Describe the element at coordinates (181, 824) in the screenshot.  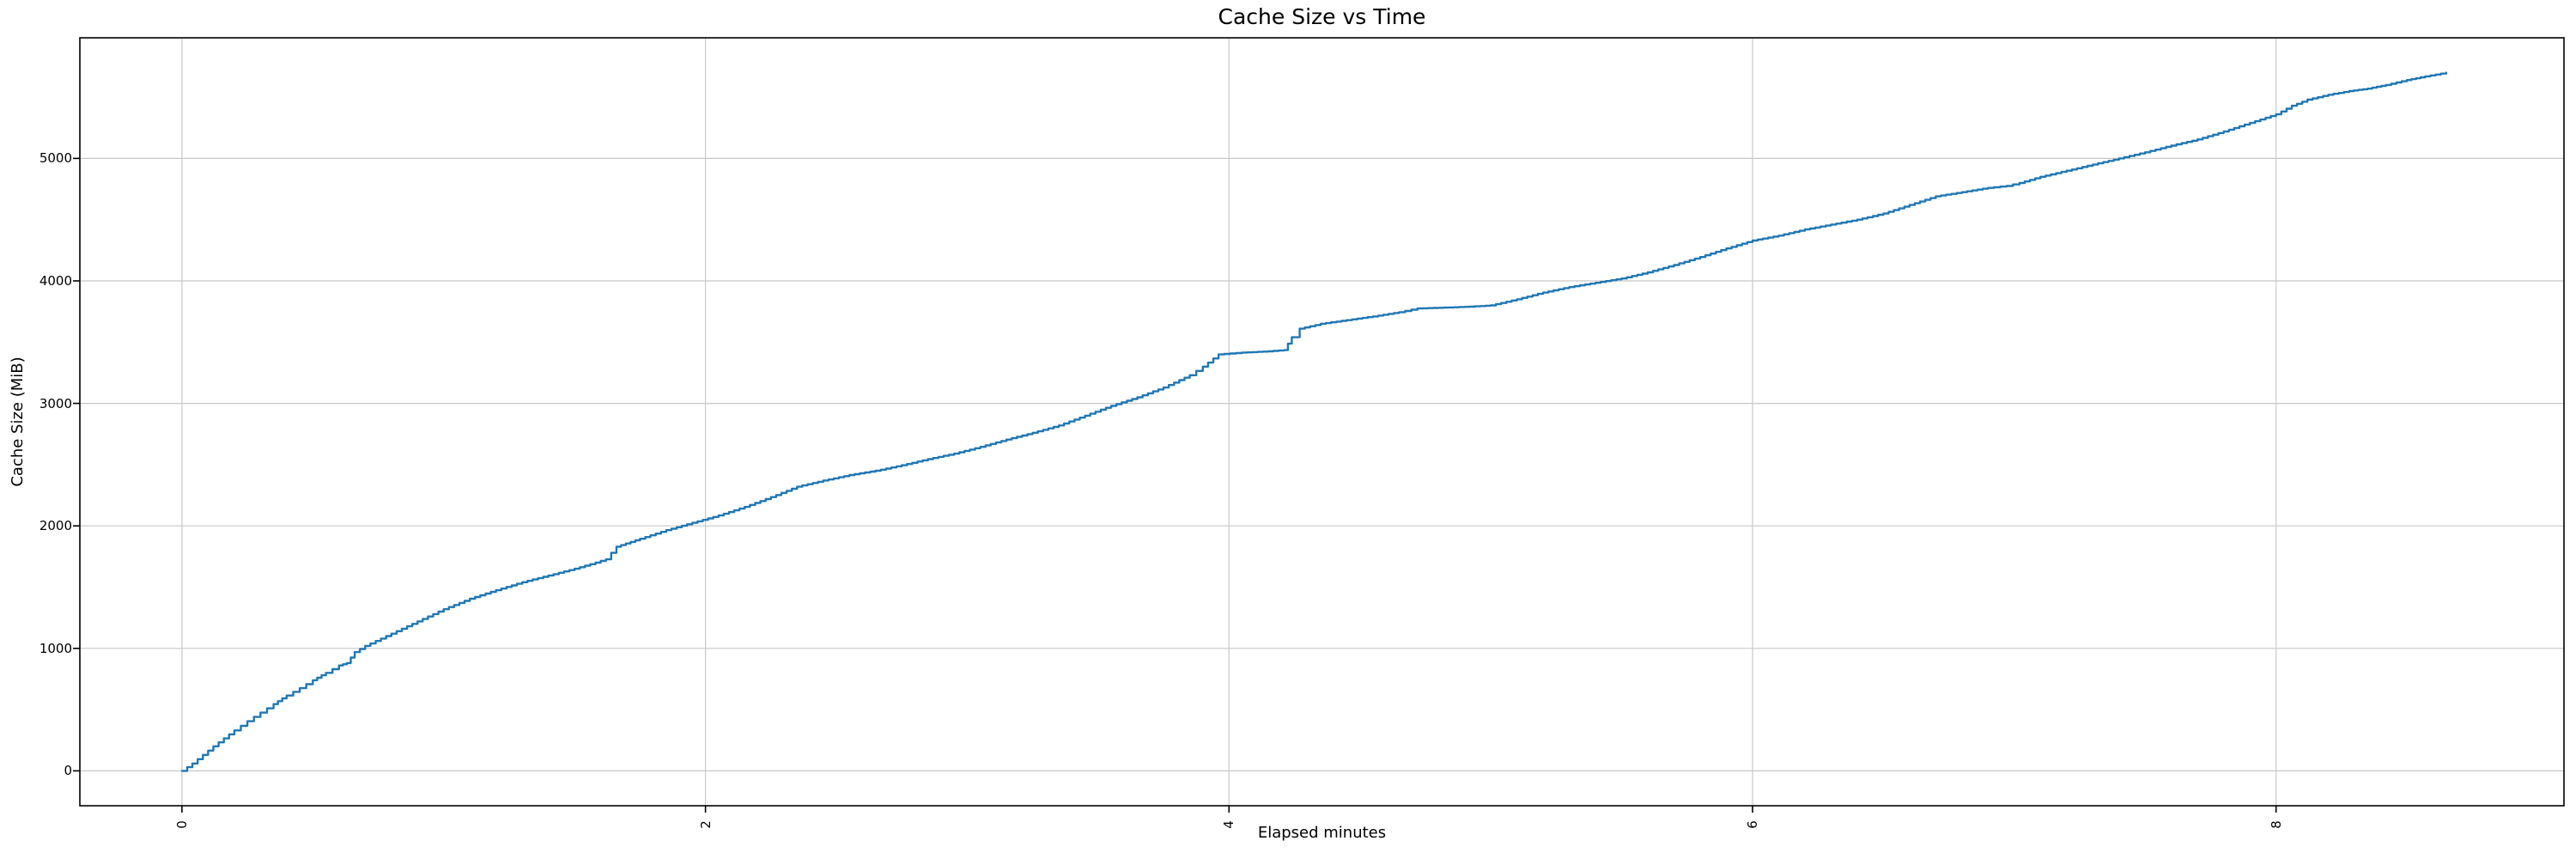
I see `x-tick-label: 0` at that location.